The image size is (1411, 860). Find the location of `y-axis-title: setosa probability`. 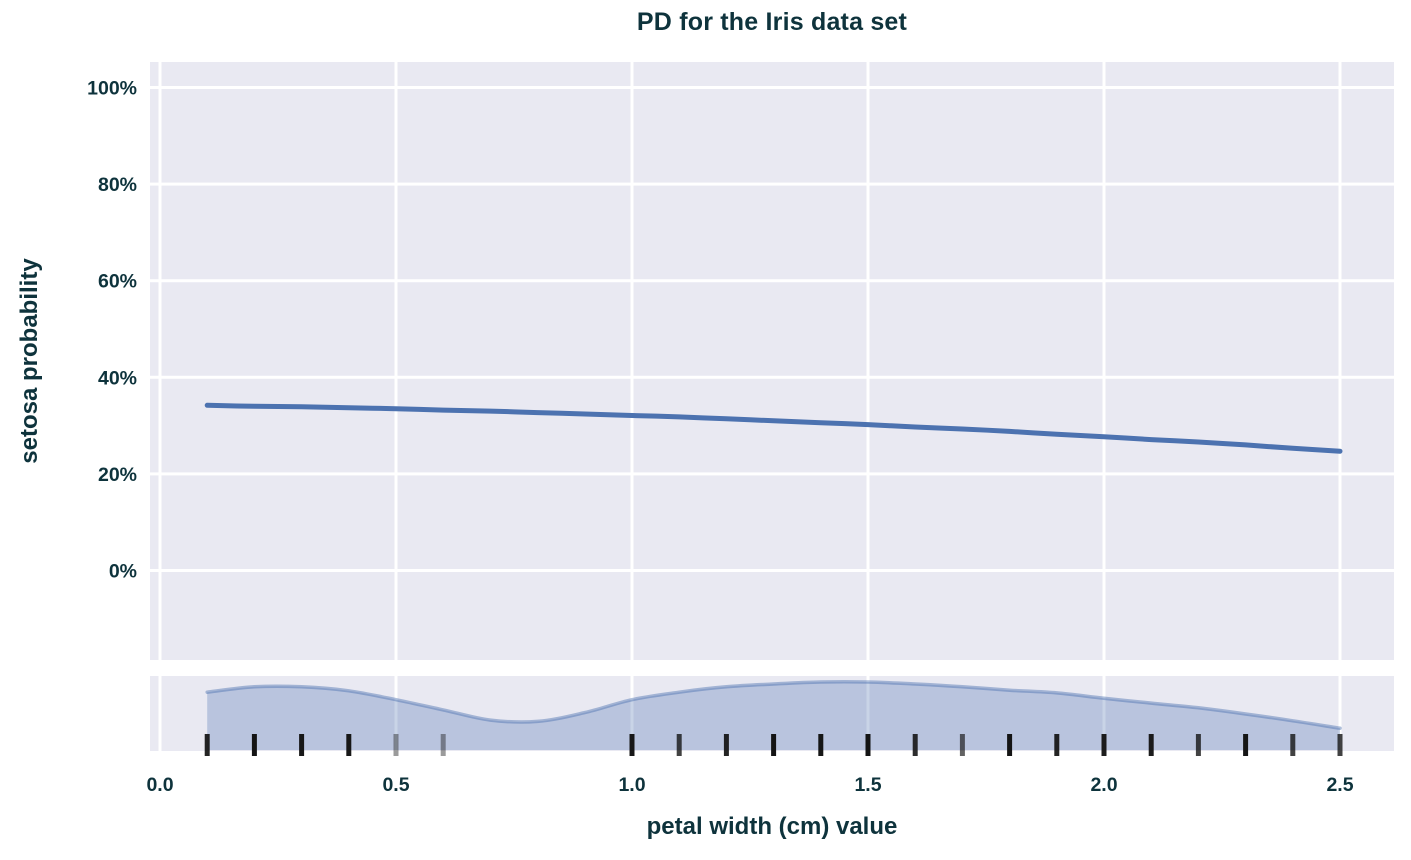

y-axis-title: setosa probability is located at coordinates (29, 361).